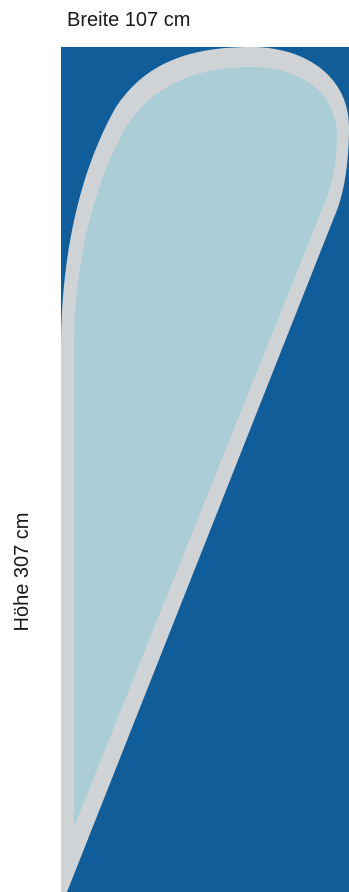  I want to click on width-label: Breite 107 cm, so click(129, 20).